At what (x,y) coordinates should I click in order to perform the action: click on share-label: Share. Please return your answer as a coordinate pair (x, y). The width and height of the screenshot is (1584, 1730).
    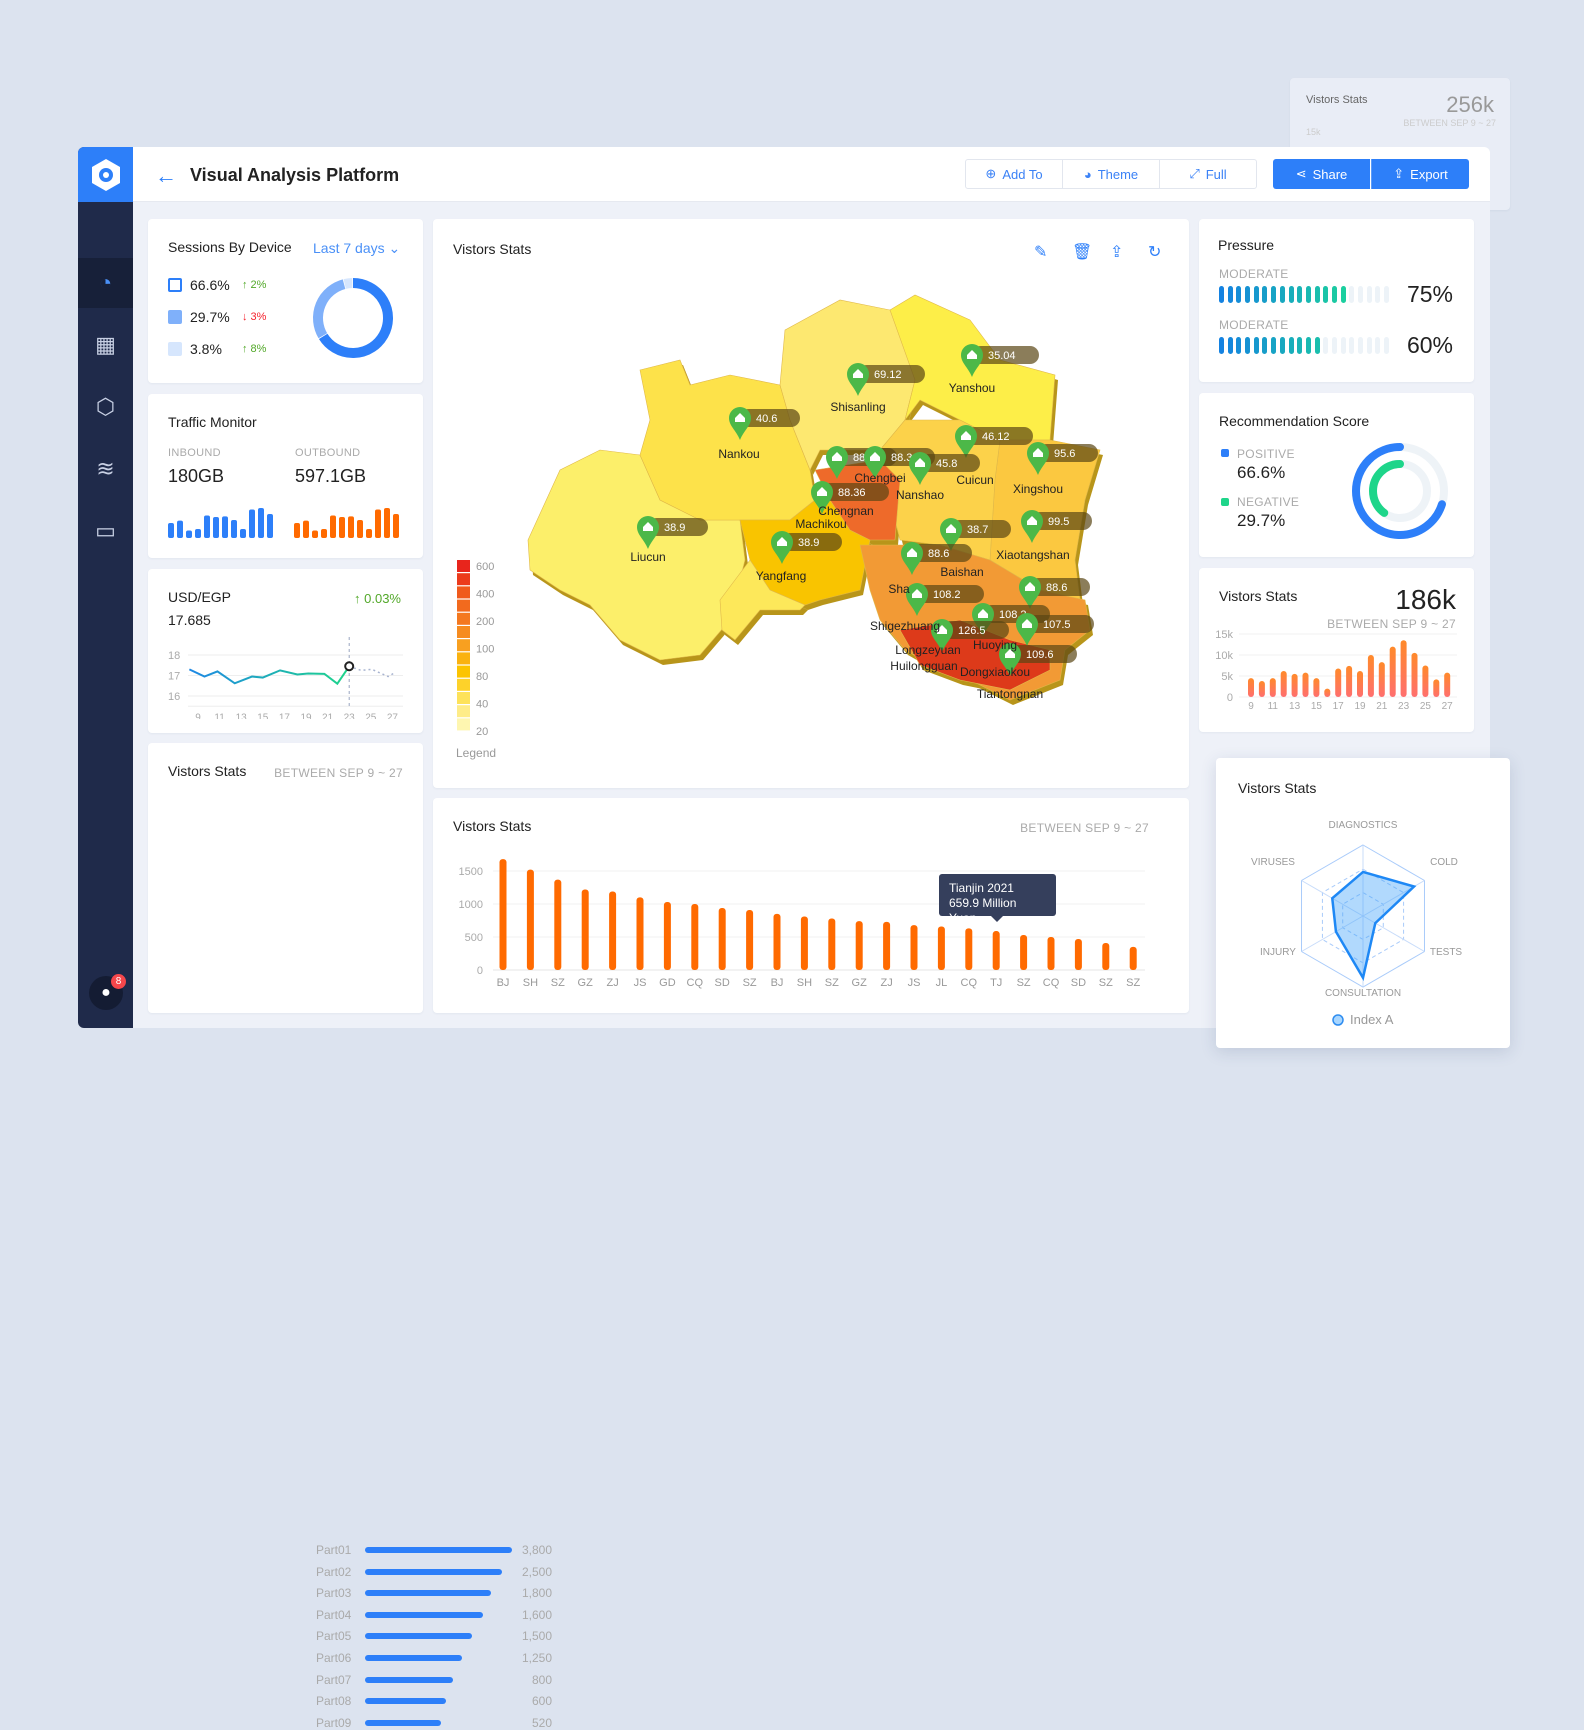
    Looking at the image, I should click on (1330, 174).